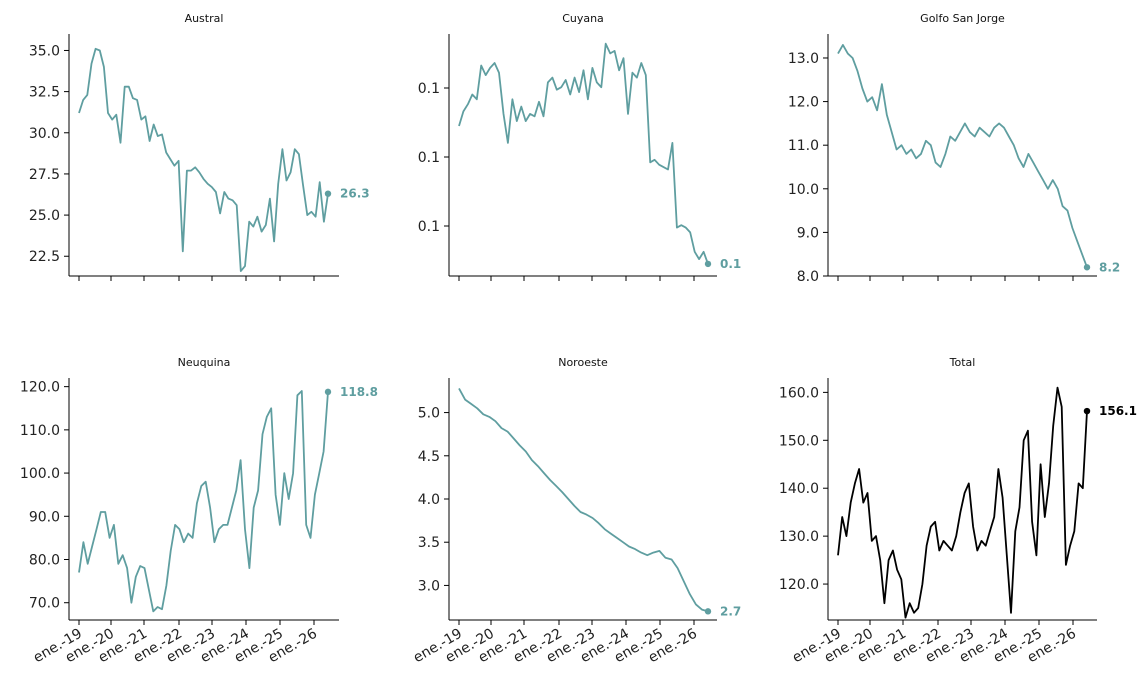  I want to click on end-value-label: 8.2, so click(1109, 267).